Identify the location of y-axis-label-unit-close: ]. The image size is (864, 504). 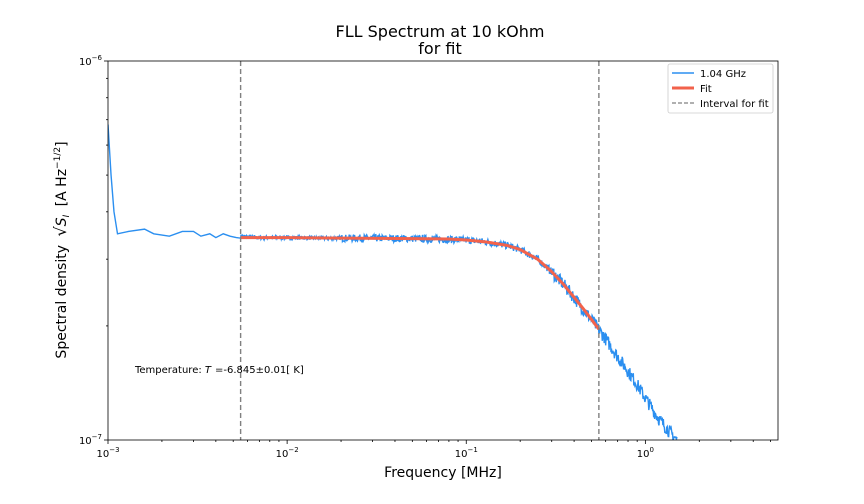
(62, 143).